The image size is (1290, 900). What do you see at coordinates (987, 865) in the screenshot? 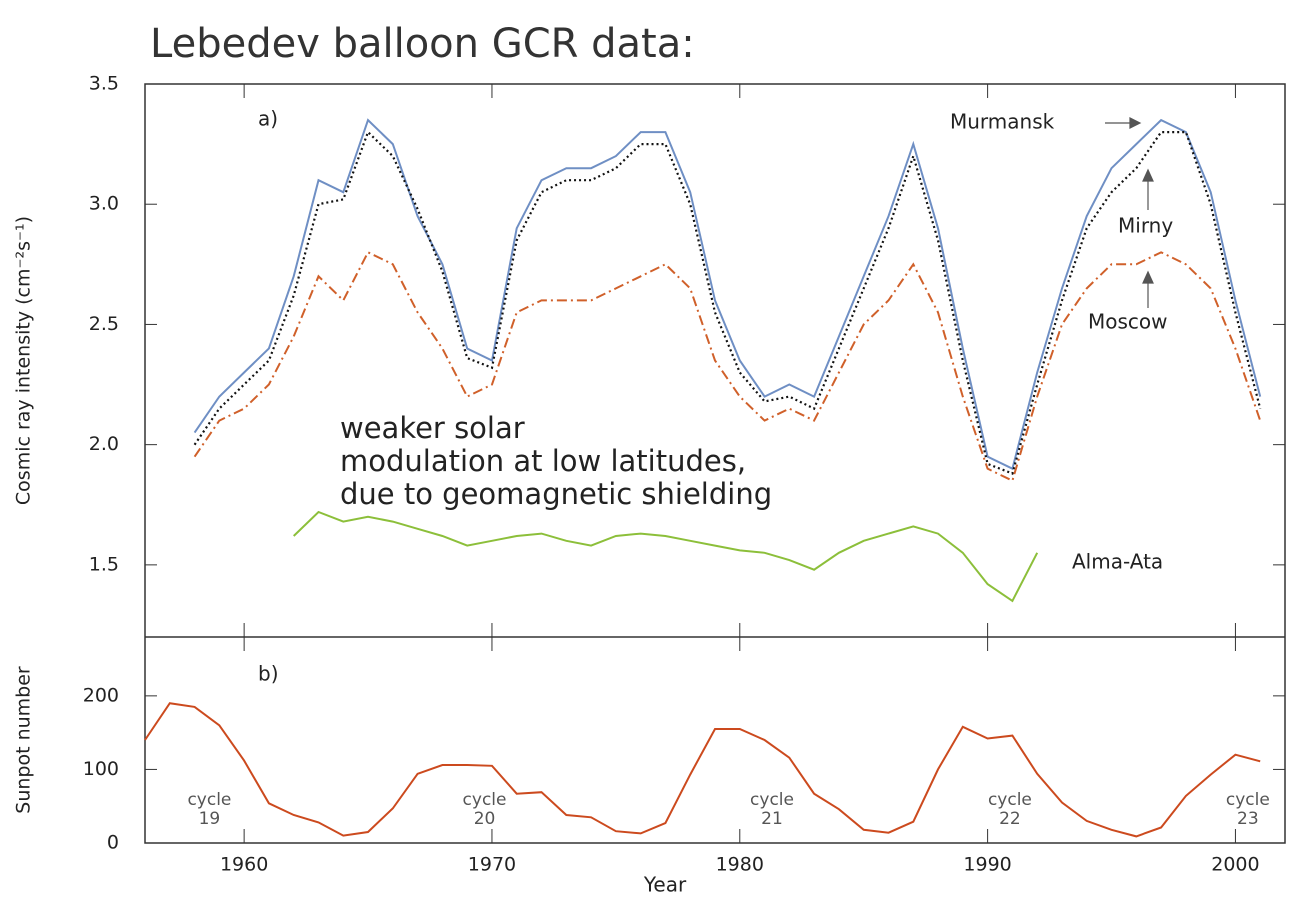
I see `x-tick-label: 1990` at bounding box center [987, 865].